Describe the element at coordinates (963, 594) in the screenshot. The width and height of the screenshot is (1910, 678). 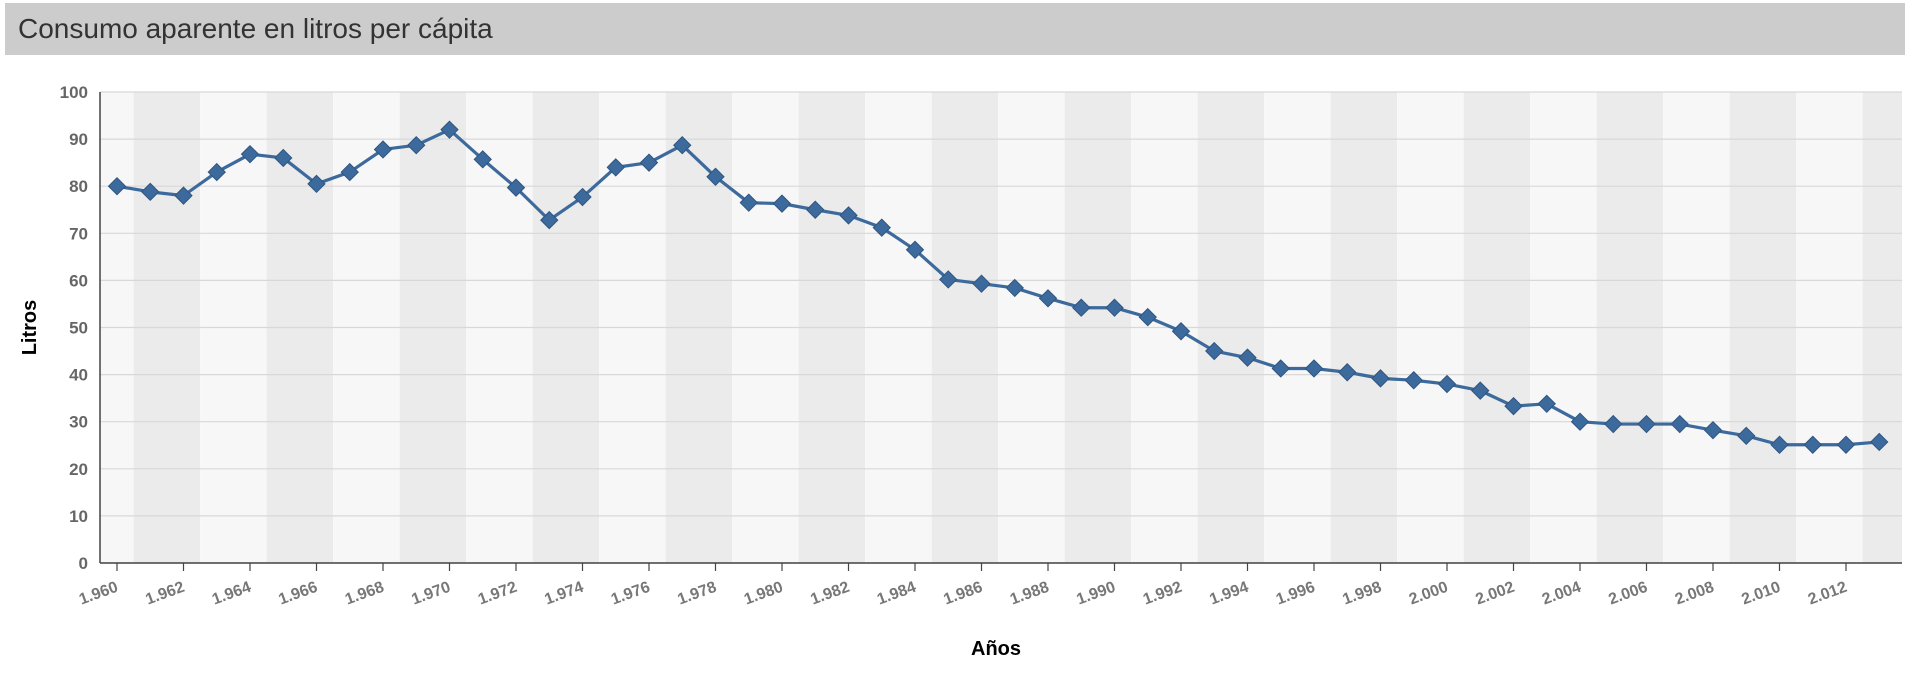
I see `x-tick-label: 1.986` at that location.